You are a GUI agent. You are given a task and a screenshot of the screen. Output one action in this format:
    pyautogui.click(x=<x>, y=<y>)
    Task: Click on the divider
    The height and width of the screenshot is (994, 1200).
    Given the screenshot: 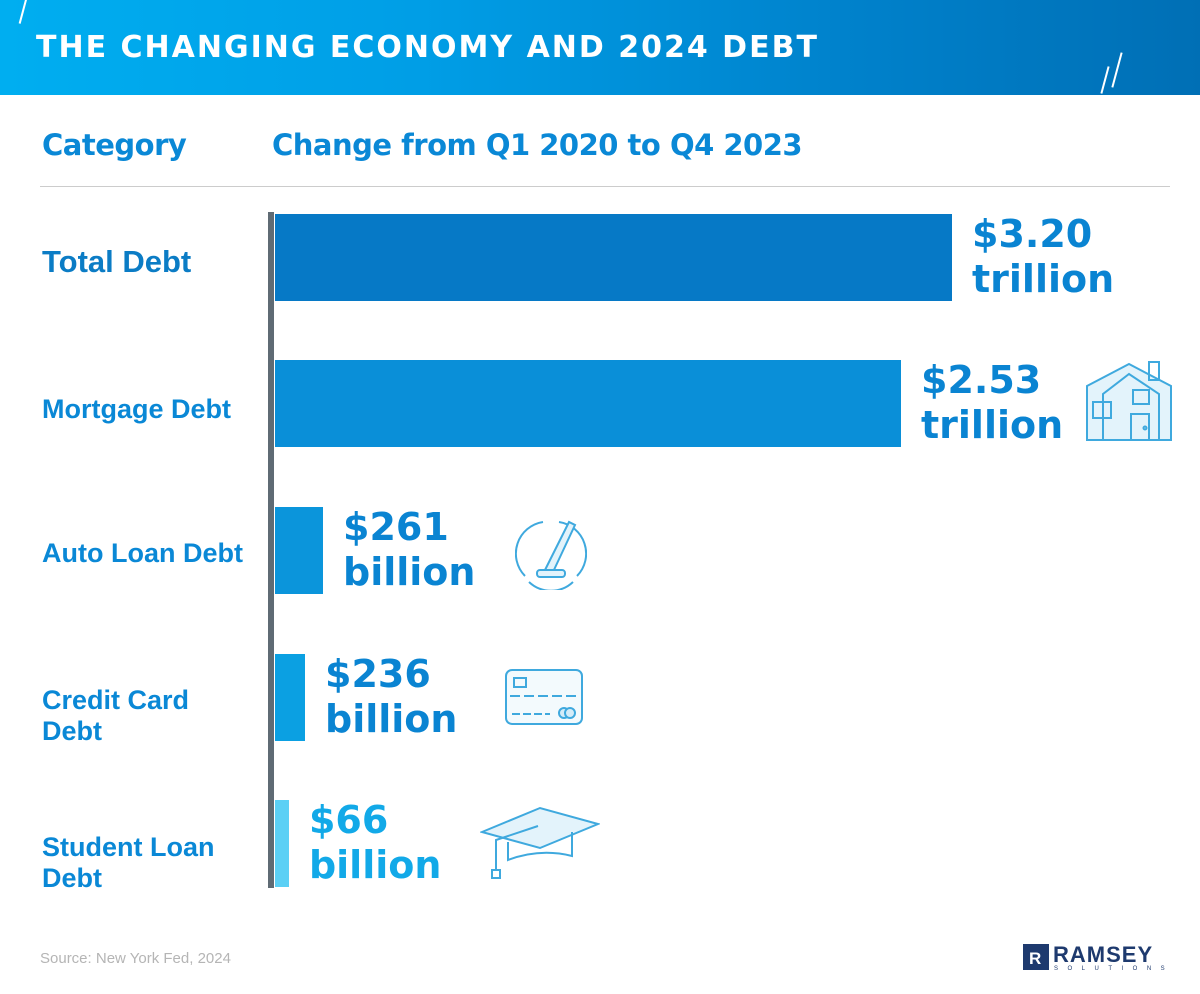 What is the action you would take?
    pyautogui.click(x=605, y=186)
    